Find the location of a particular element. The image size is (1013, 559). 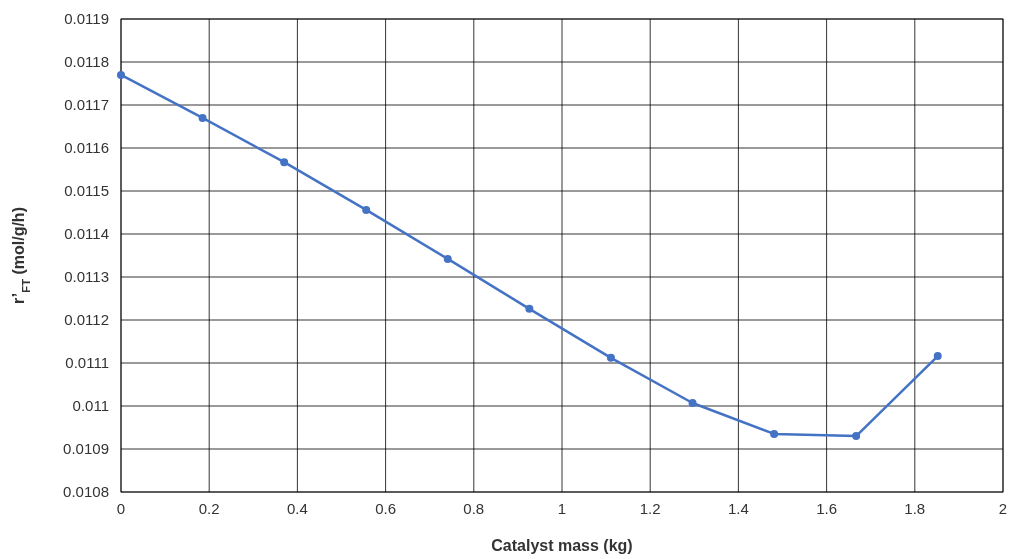

y-tick-label: 0.0115 is located at coordinates (86, 190).